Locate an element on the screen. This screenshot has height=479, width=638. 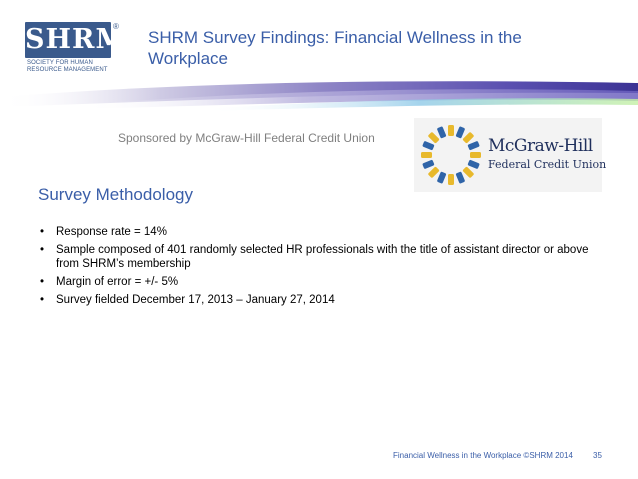
mcgraw-hill-logo-subtitle: Federal Credit Union is located at coordinates (547, 164).